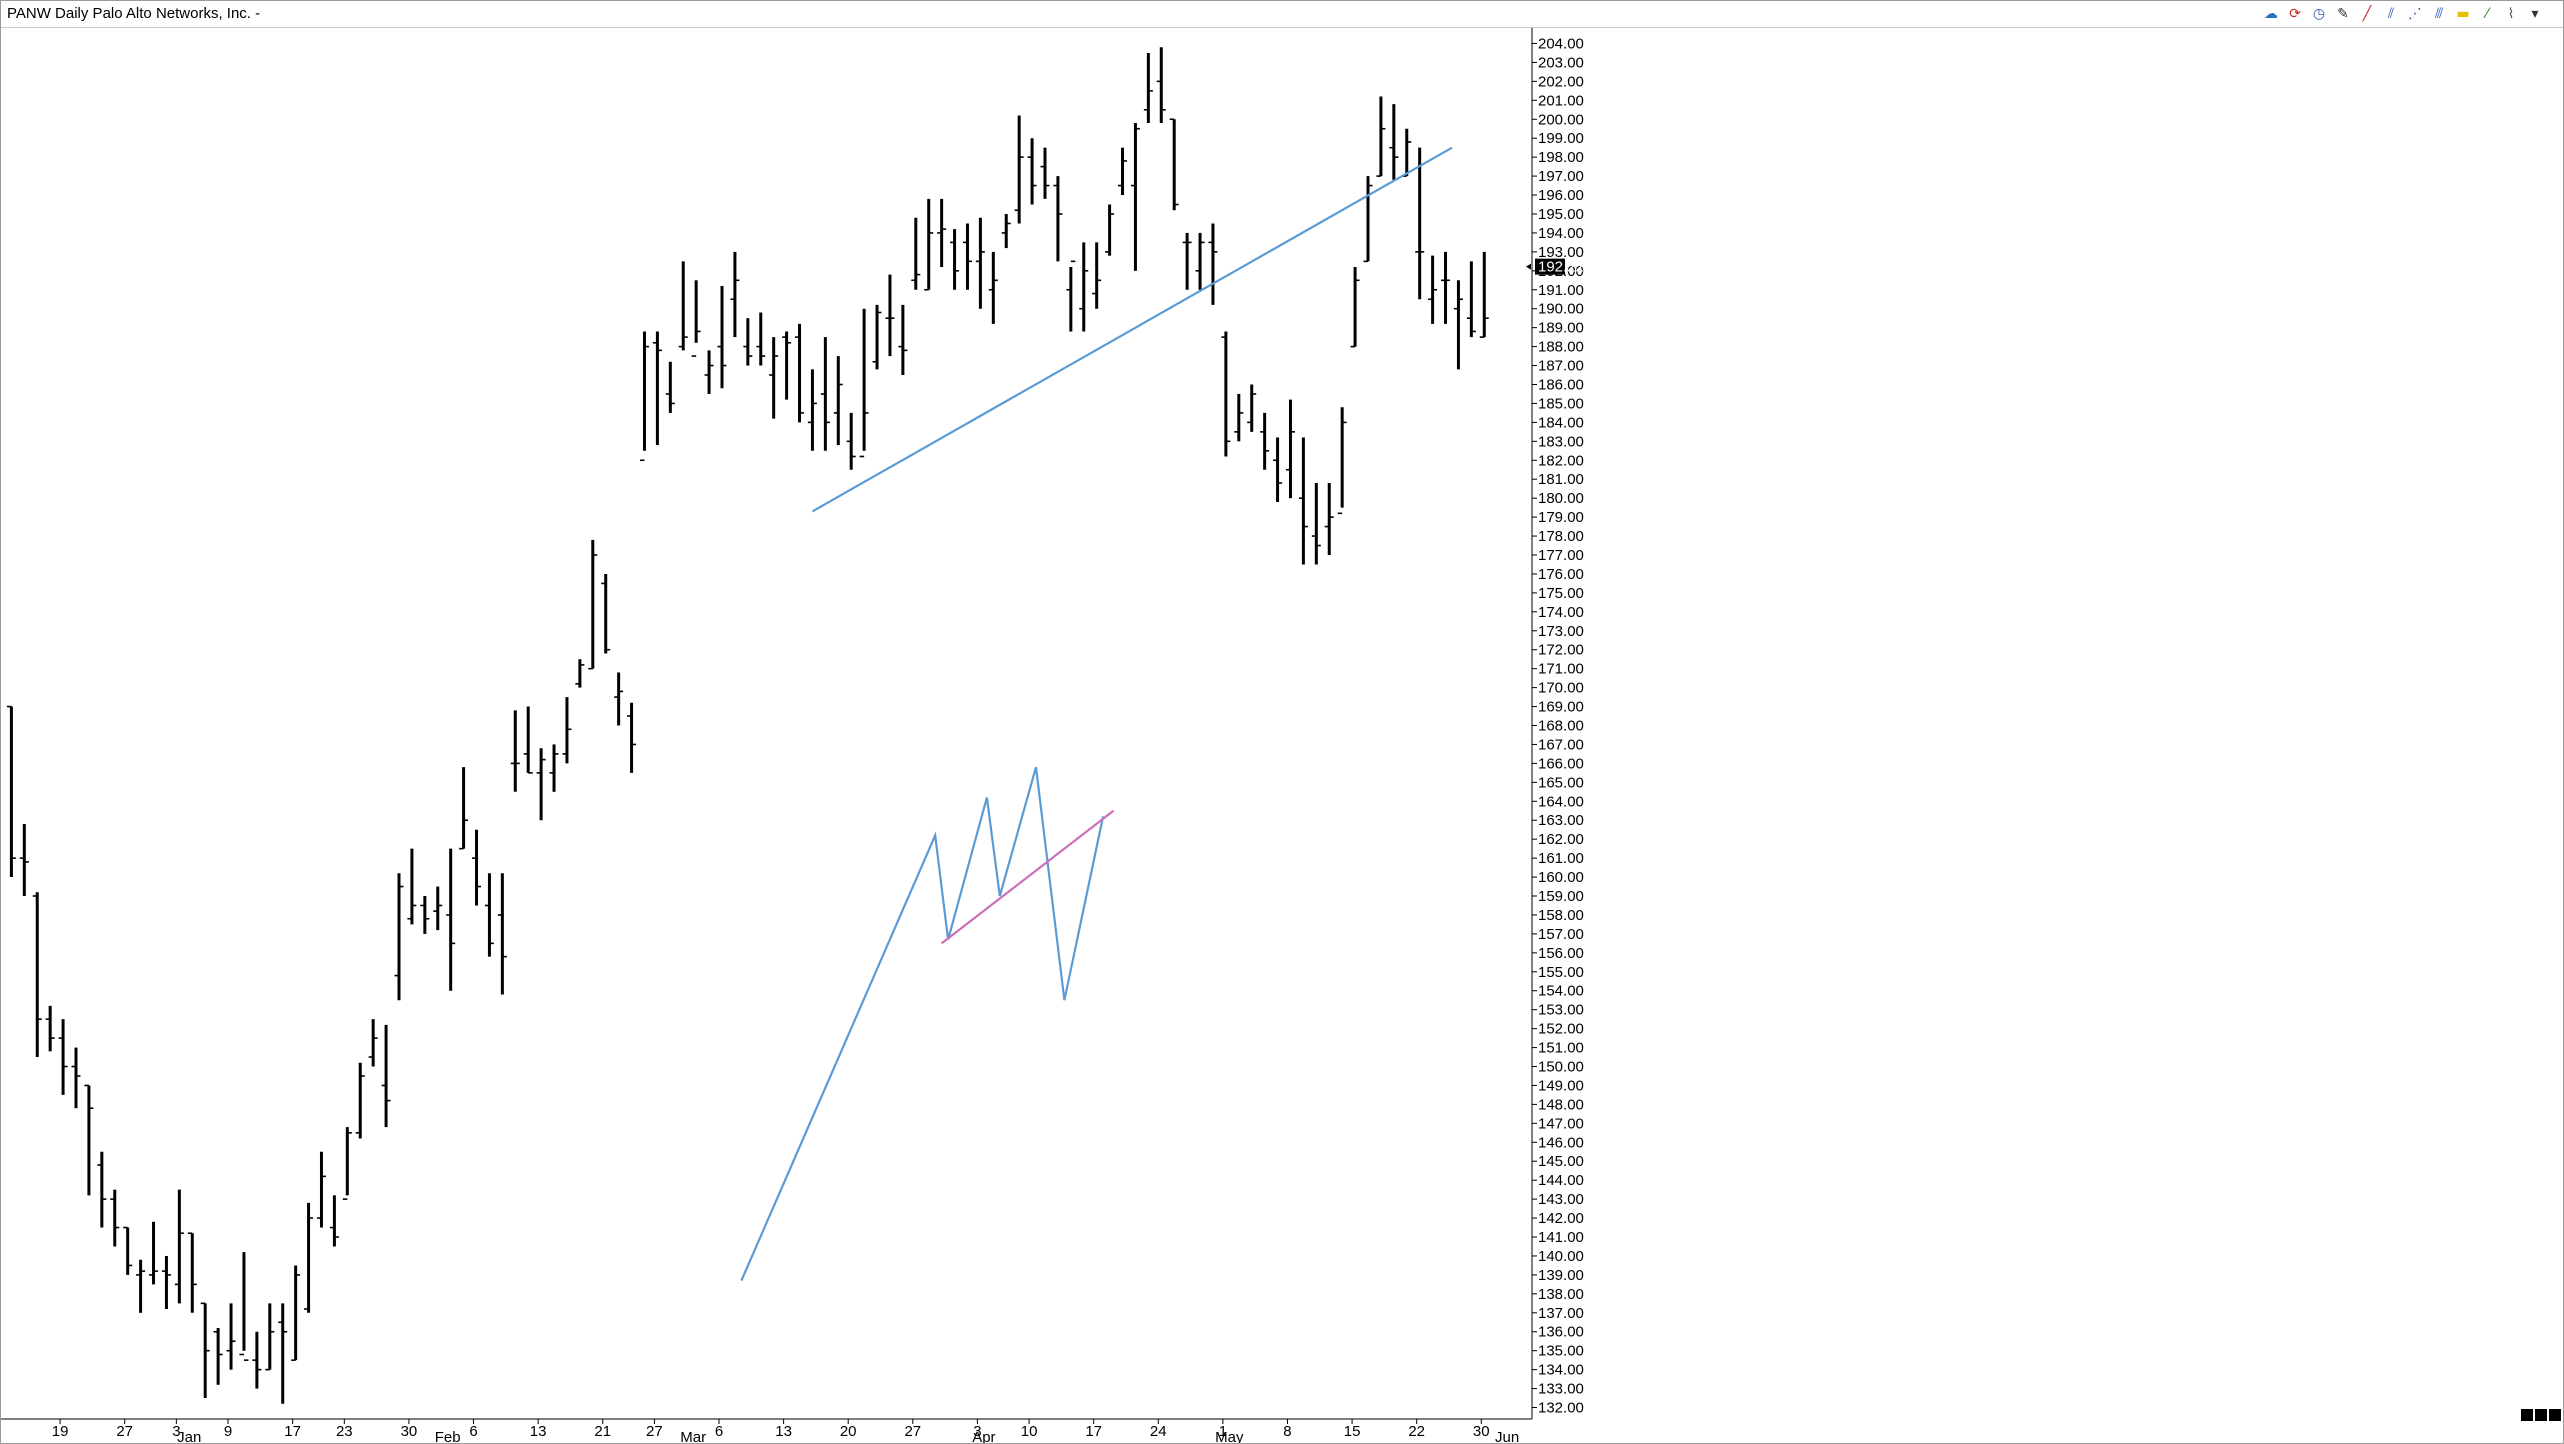 This screenshot has width=2564, height=1444. What do you see at coordinates (2541, 1415) in the screenshot?
I see `zoom-out-button` at bounding box center [2541, 1415].